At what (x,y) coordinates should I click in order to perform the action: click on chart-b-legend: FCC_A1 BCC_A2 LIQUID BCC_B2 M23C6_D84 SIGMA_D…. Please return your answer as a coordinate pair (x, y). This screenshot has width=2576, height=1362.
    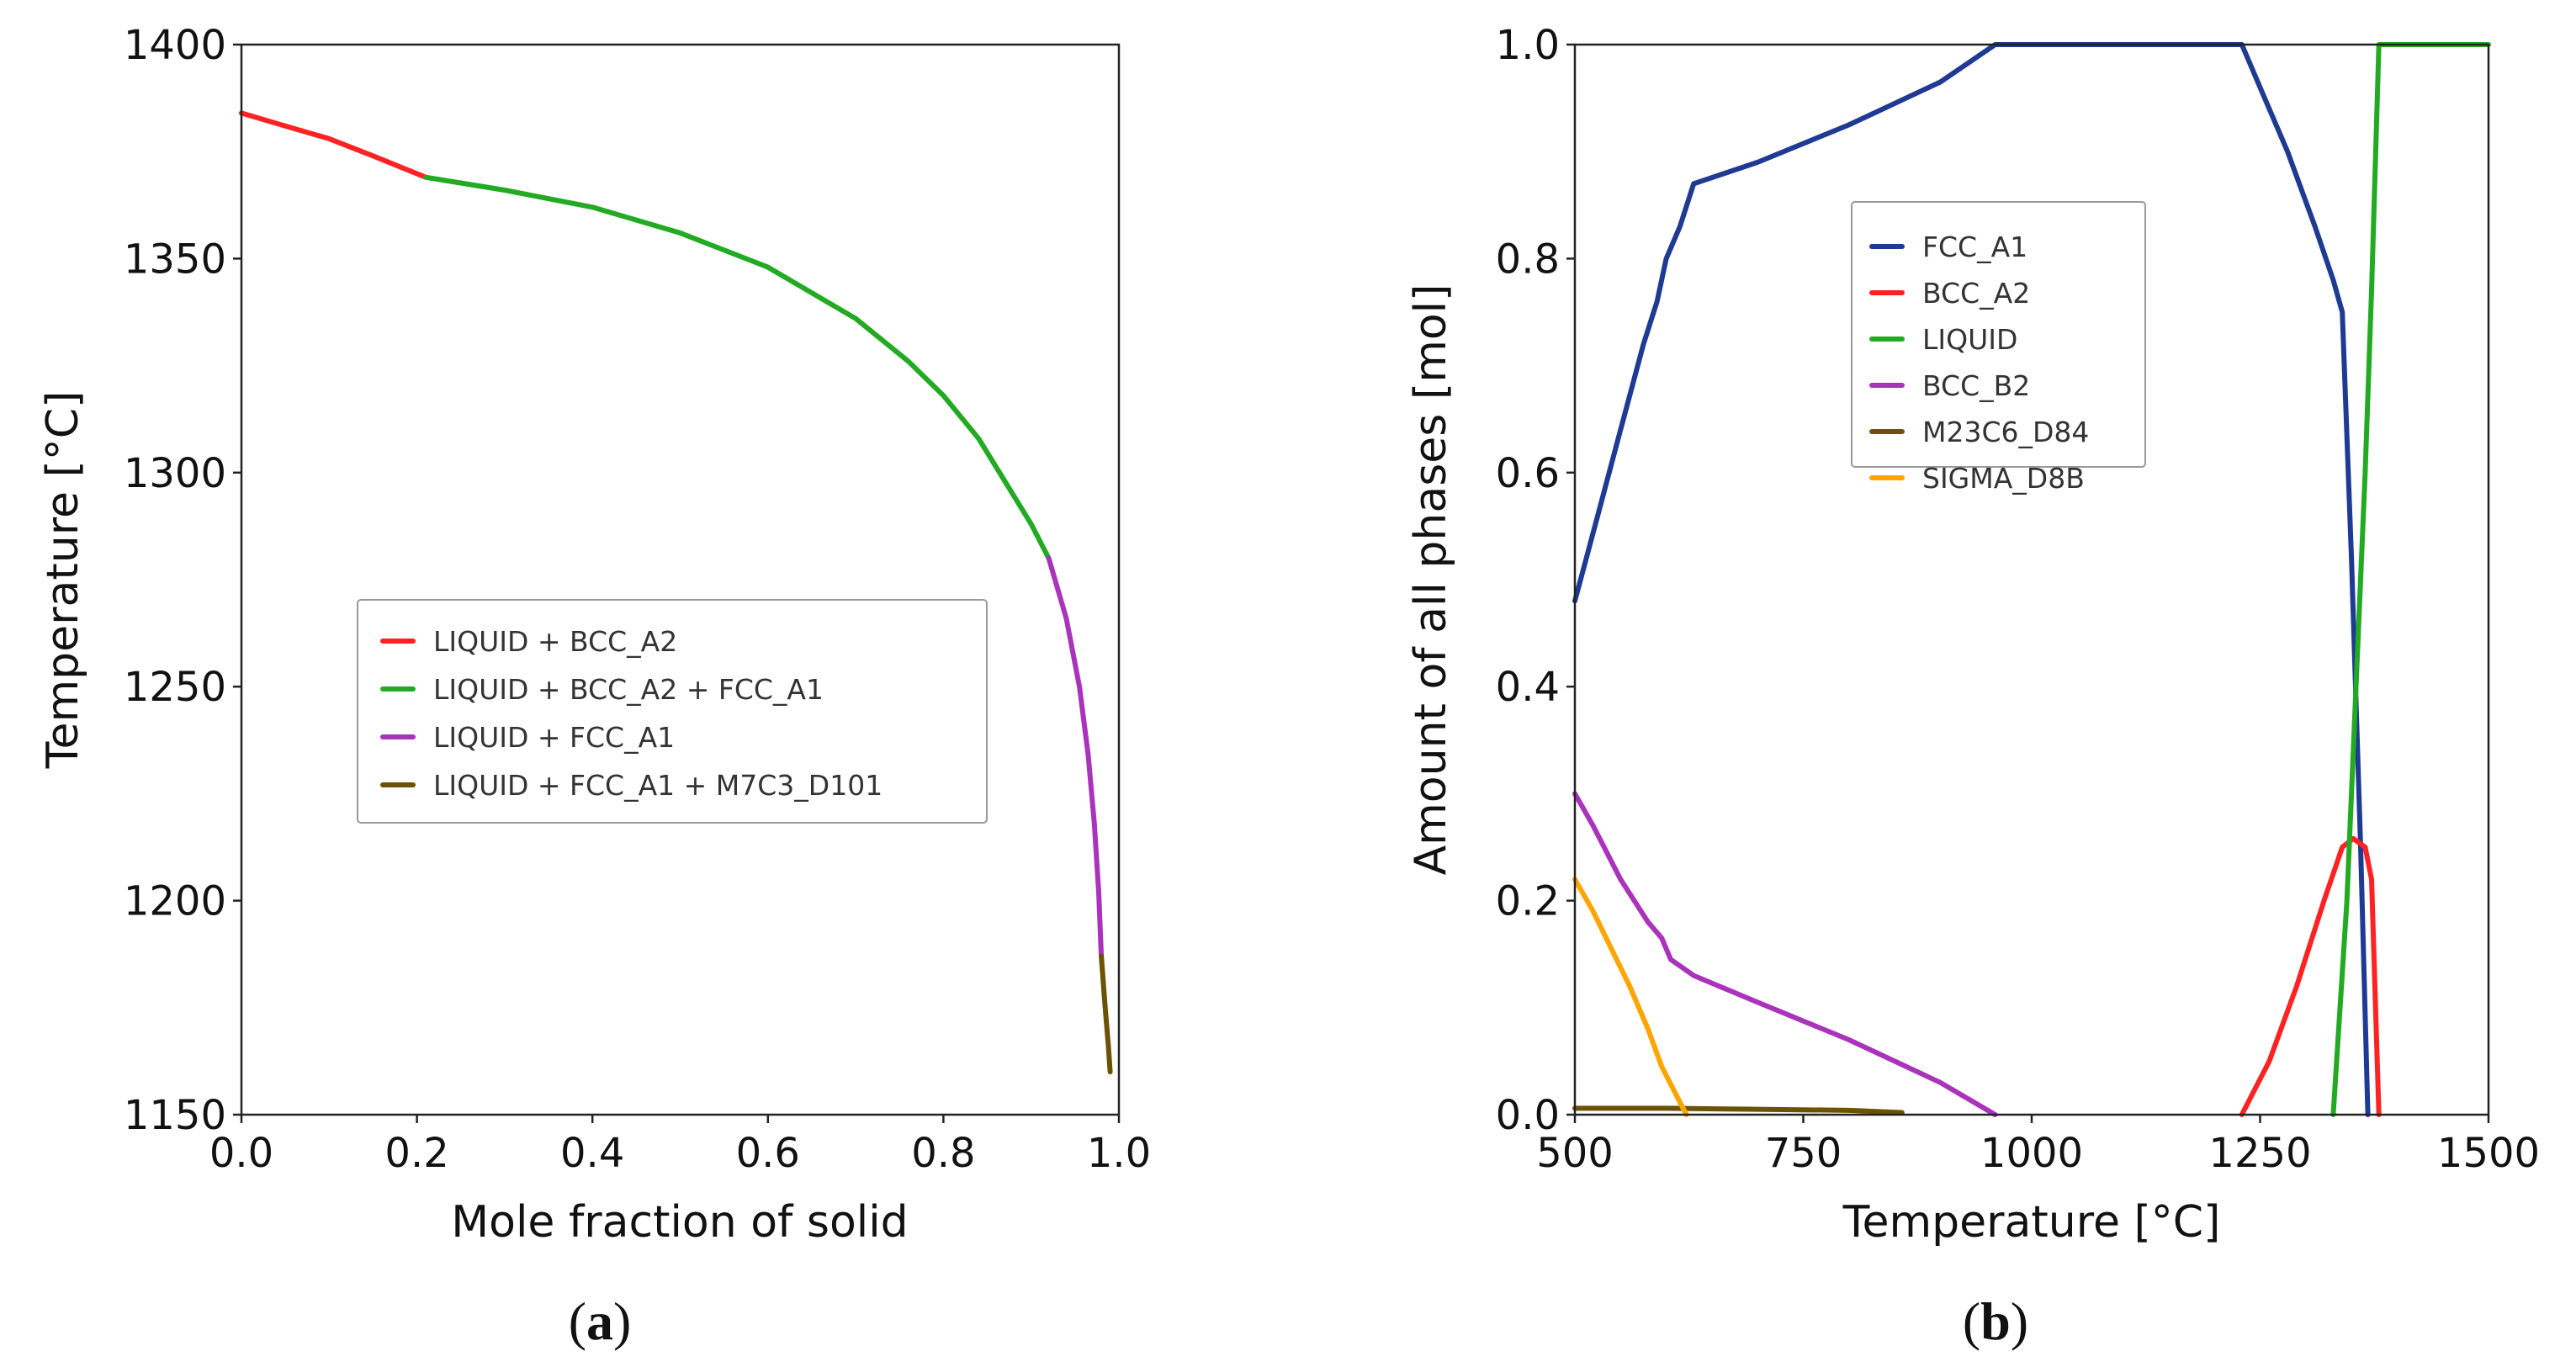
    Looking at the image, I should click on (1998, 348).